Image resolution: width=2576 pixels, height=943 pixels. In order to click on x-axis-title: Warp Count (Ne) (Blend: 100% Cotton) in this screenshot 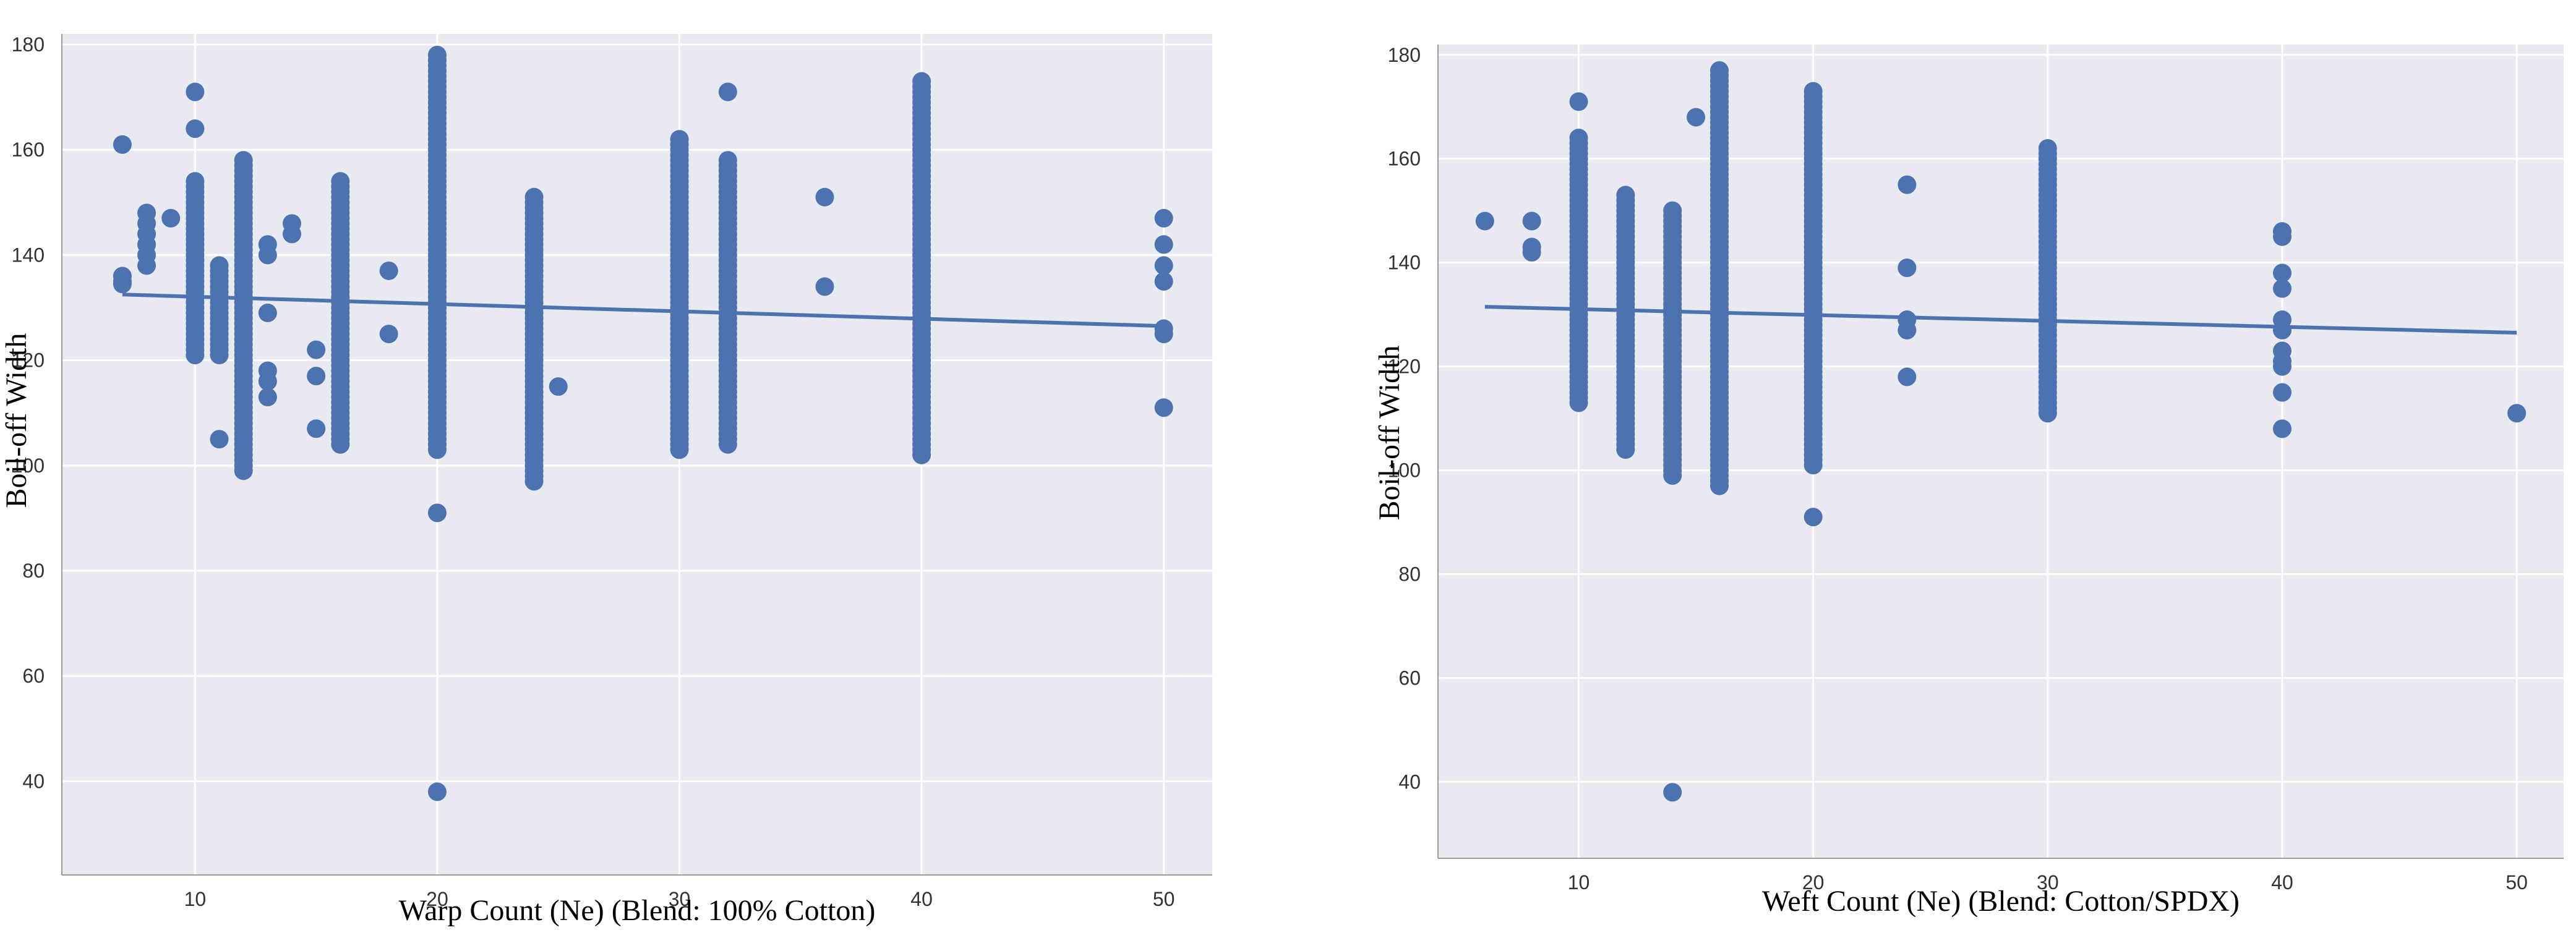, I will do `click(637, 911)`.